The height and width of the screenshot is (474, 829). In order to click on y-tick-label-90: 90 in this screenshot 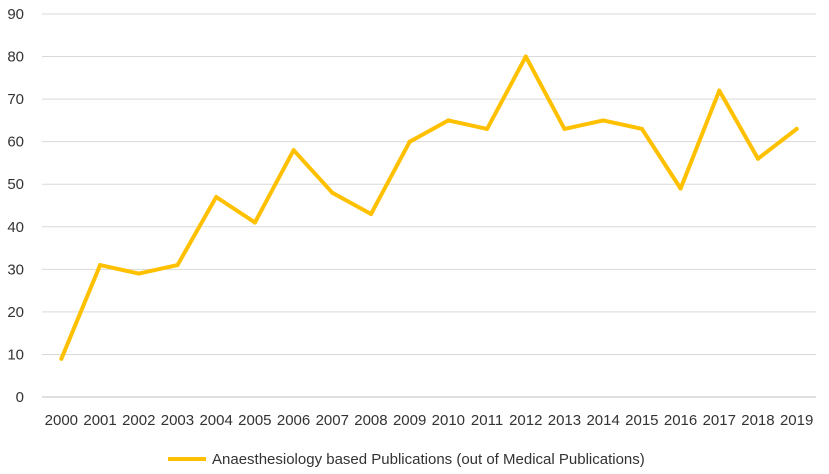, I will do `click(15, 14)`.